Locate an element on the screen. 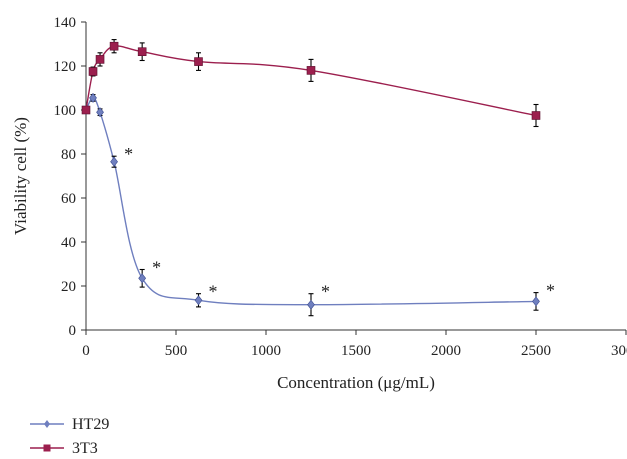 The height and width of the screenshot is (459, 627). x-tick-label: 3000 is located at coordinates (619, 351).